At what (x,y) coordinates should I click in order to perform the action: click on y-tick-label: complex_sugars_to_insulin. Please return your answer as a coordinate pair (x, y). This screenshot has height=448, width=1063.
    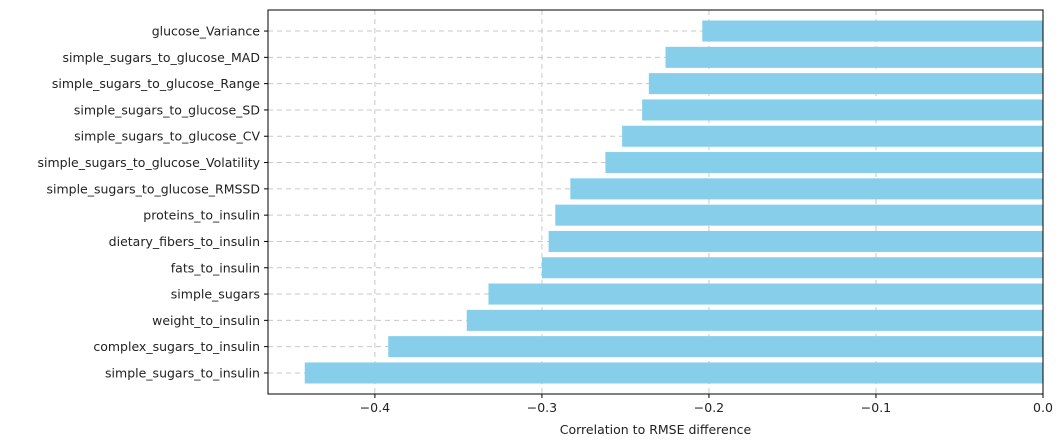
    Looking at the image, I should click on (176, 346).